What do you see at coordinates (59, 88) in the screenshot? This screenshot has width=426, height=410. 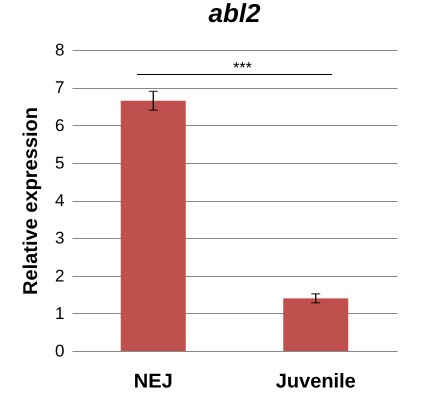 I see `y-tick-label: 7` at bounding box center [59, 88].